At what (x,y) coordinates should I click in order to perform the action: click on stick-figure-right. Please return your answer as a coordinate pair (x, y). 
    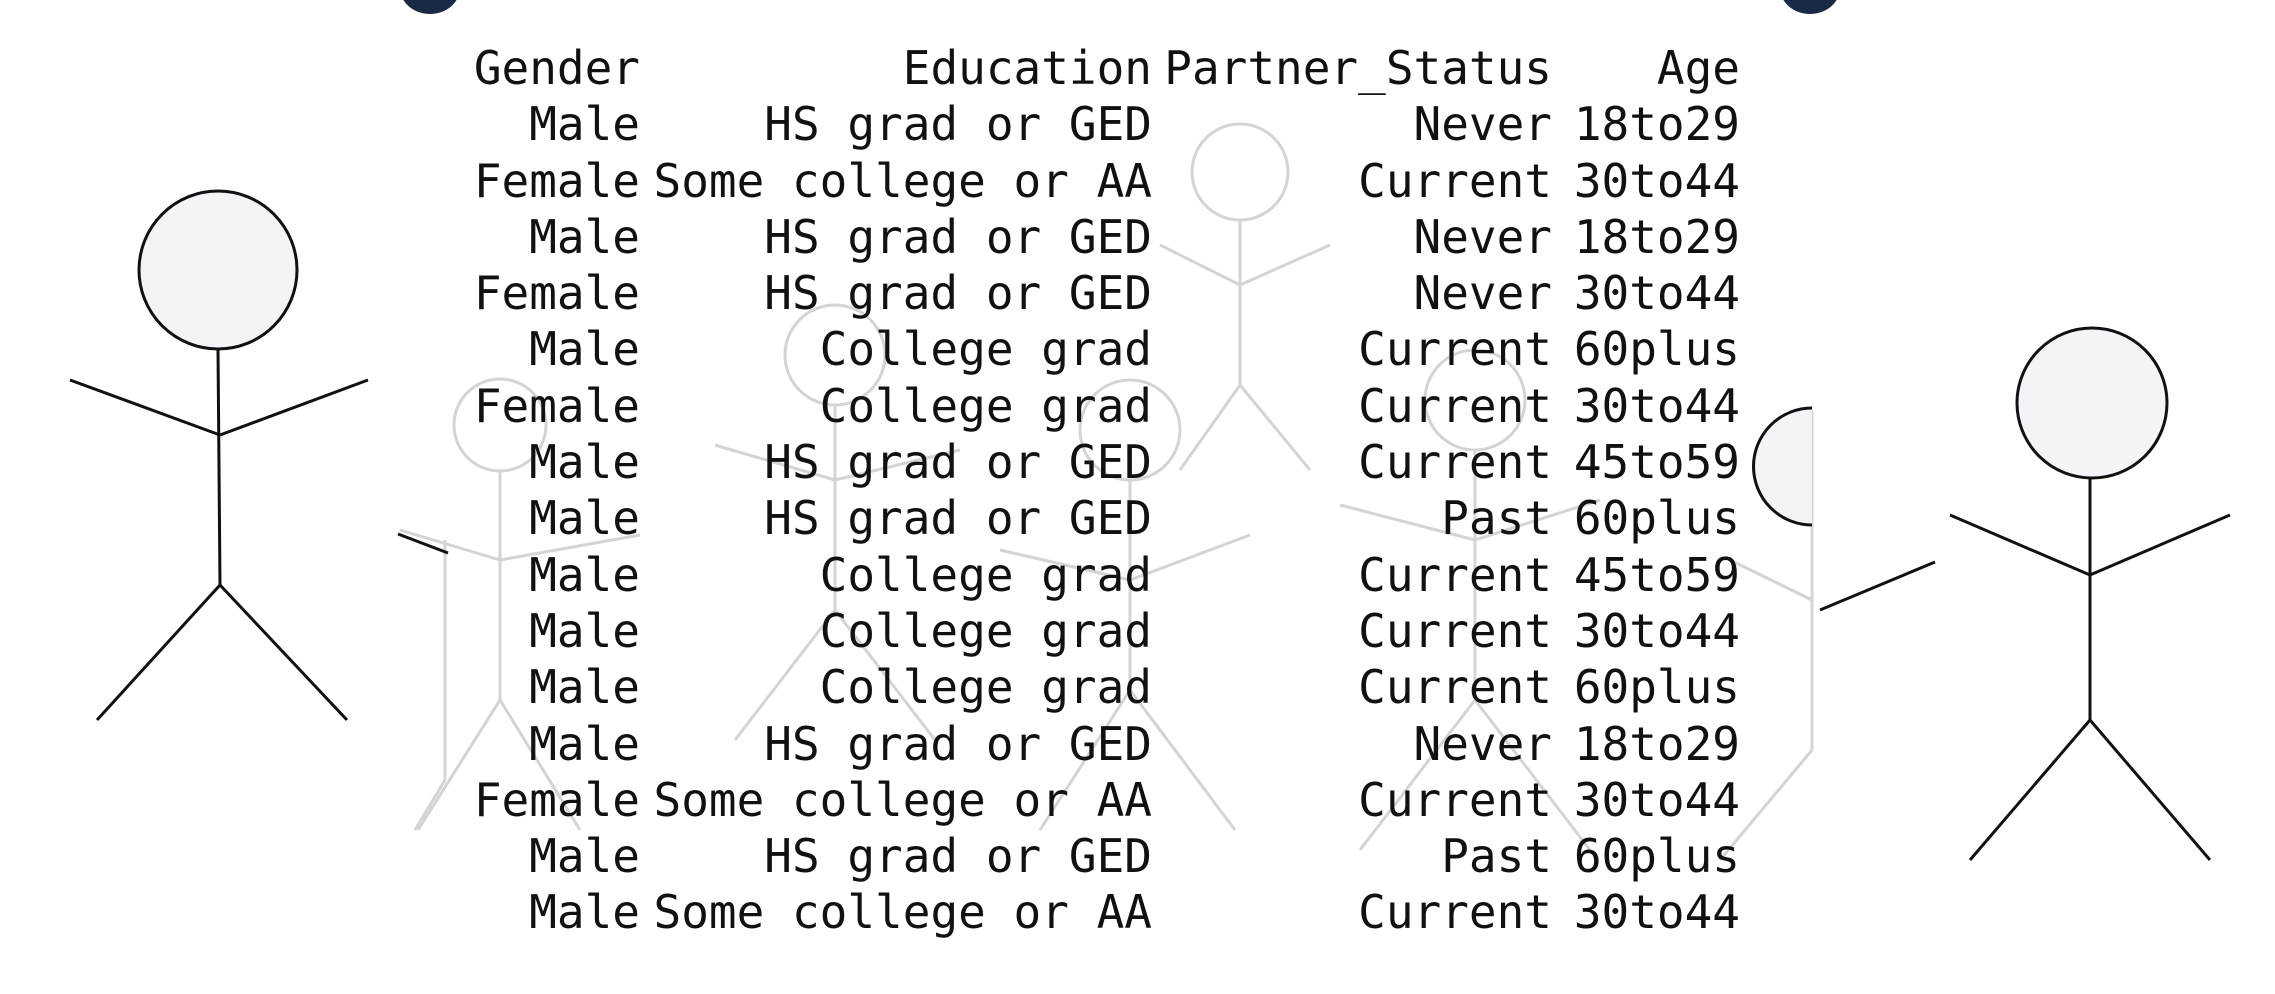
    Looking at the image, I should click on (2090, 593).